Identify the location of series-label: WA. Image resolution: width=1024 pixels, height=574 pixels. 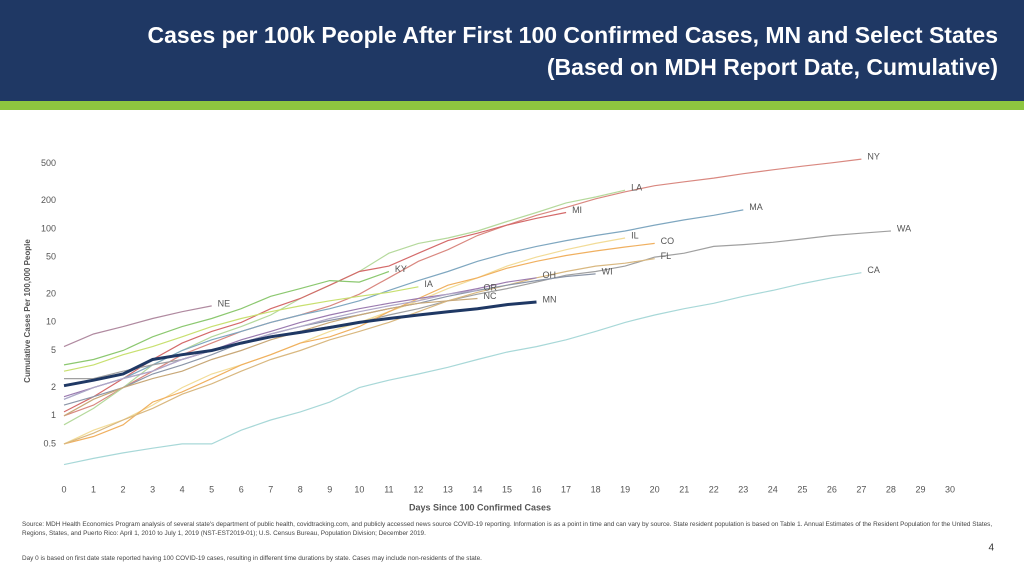
(904, 228).